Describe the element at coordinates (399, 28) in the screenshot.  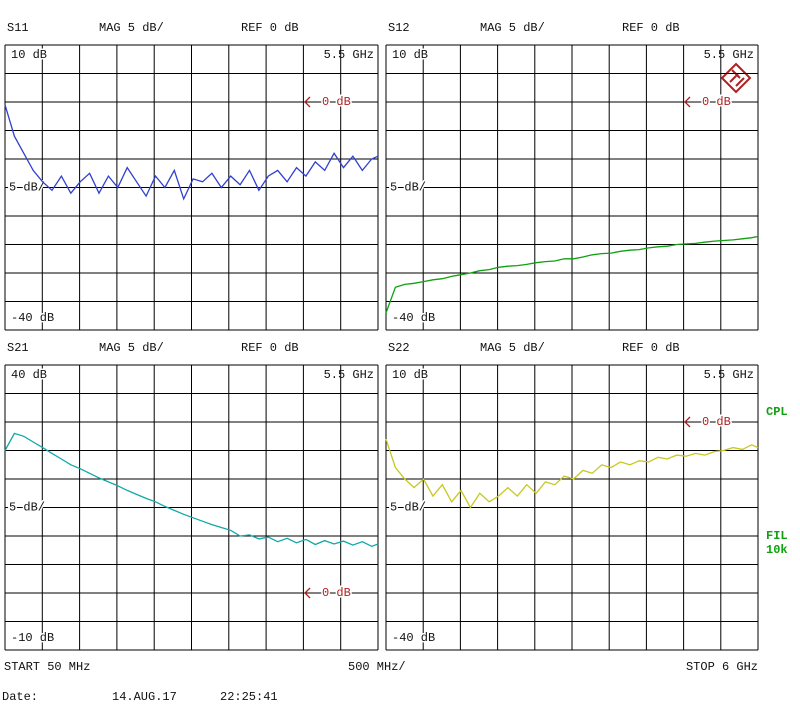
I see `trace-name: S12` at that location.